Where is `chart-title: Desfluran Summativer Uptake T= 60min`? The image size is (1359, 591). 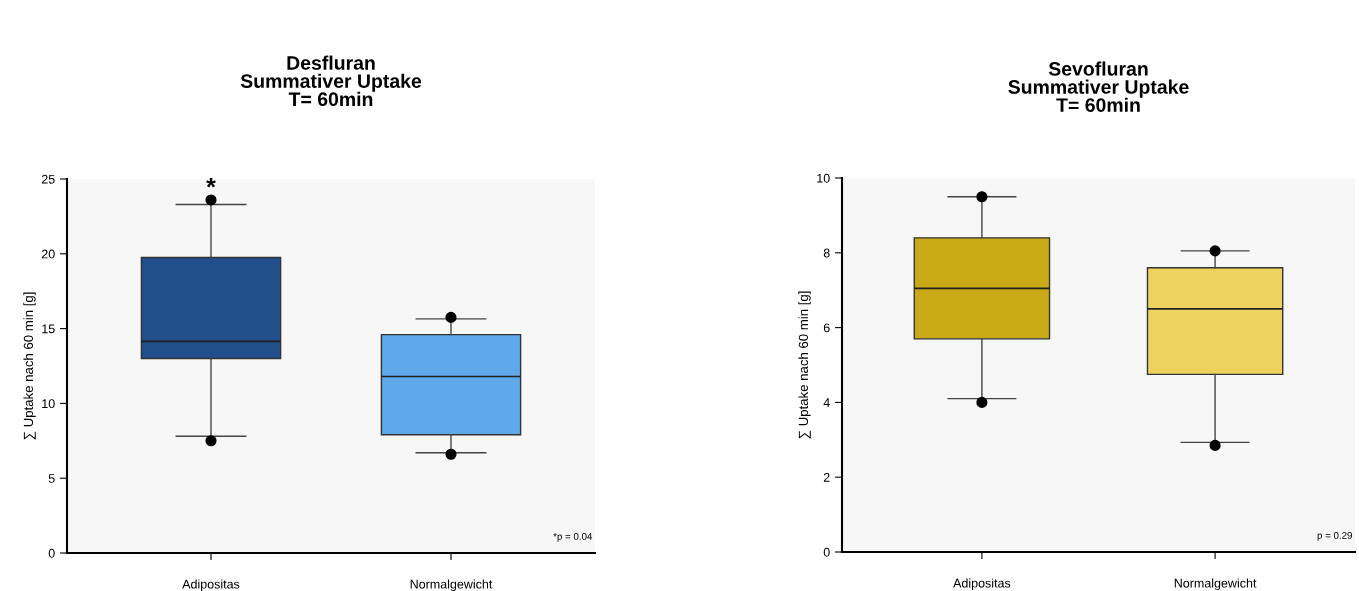
chart-title: Desfluran Summativer Uptake T= 60min is located at coordinates (331, 81).